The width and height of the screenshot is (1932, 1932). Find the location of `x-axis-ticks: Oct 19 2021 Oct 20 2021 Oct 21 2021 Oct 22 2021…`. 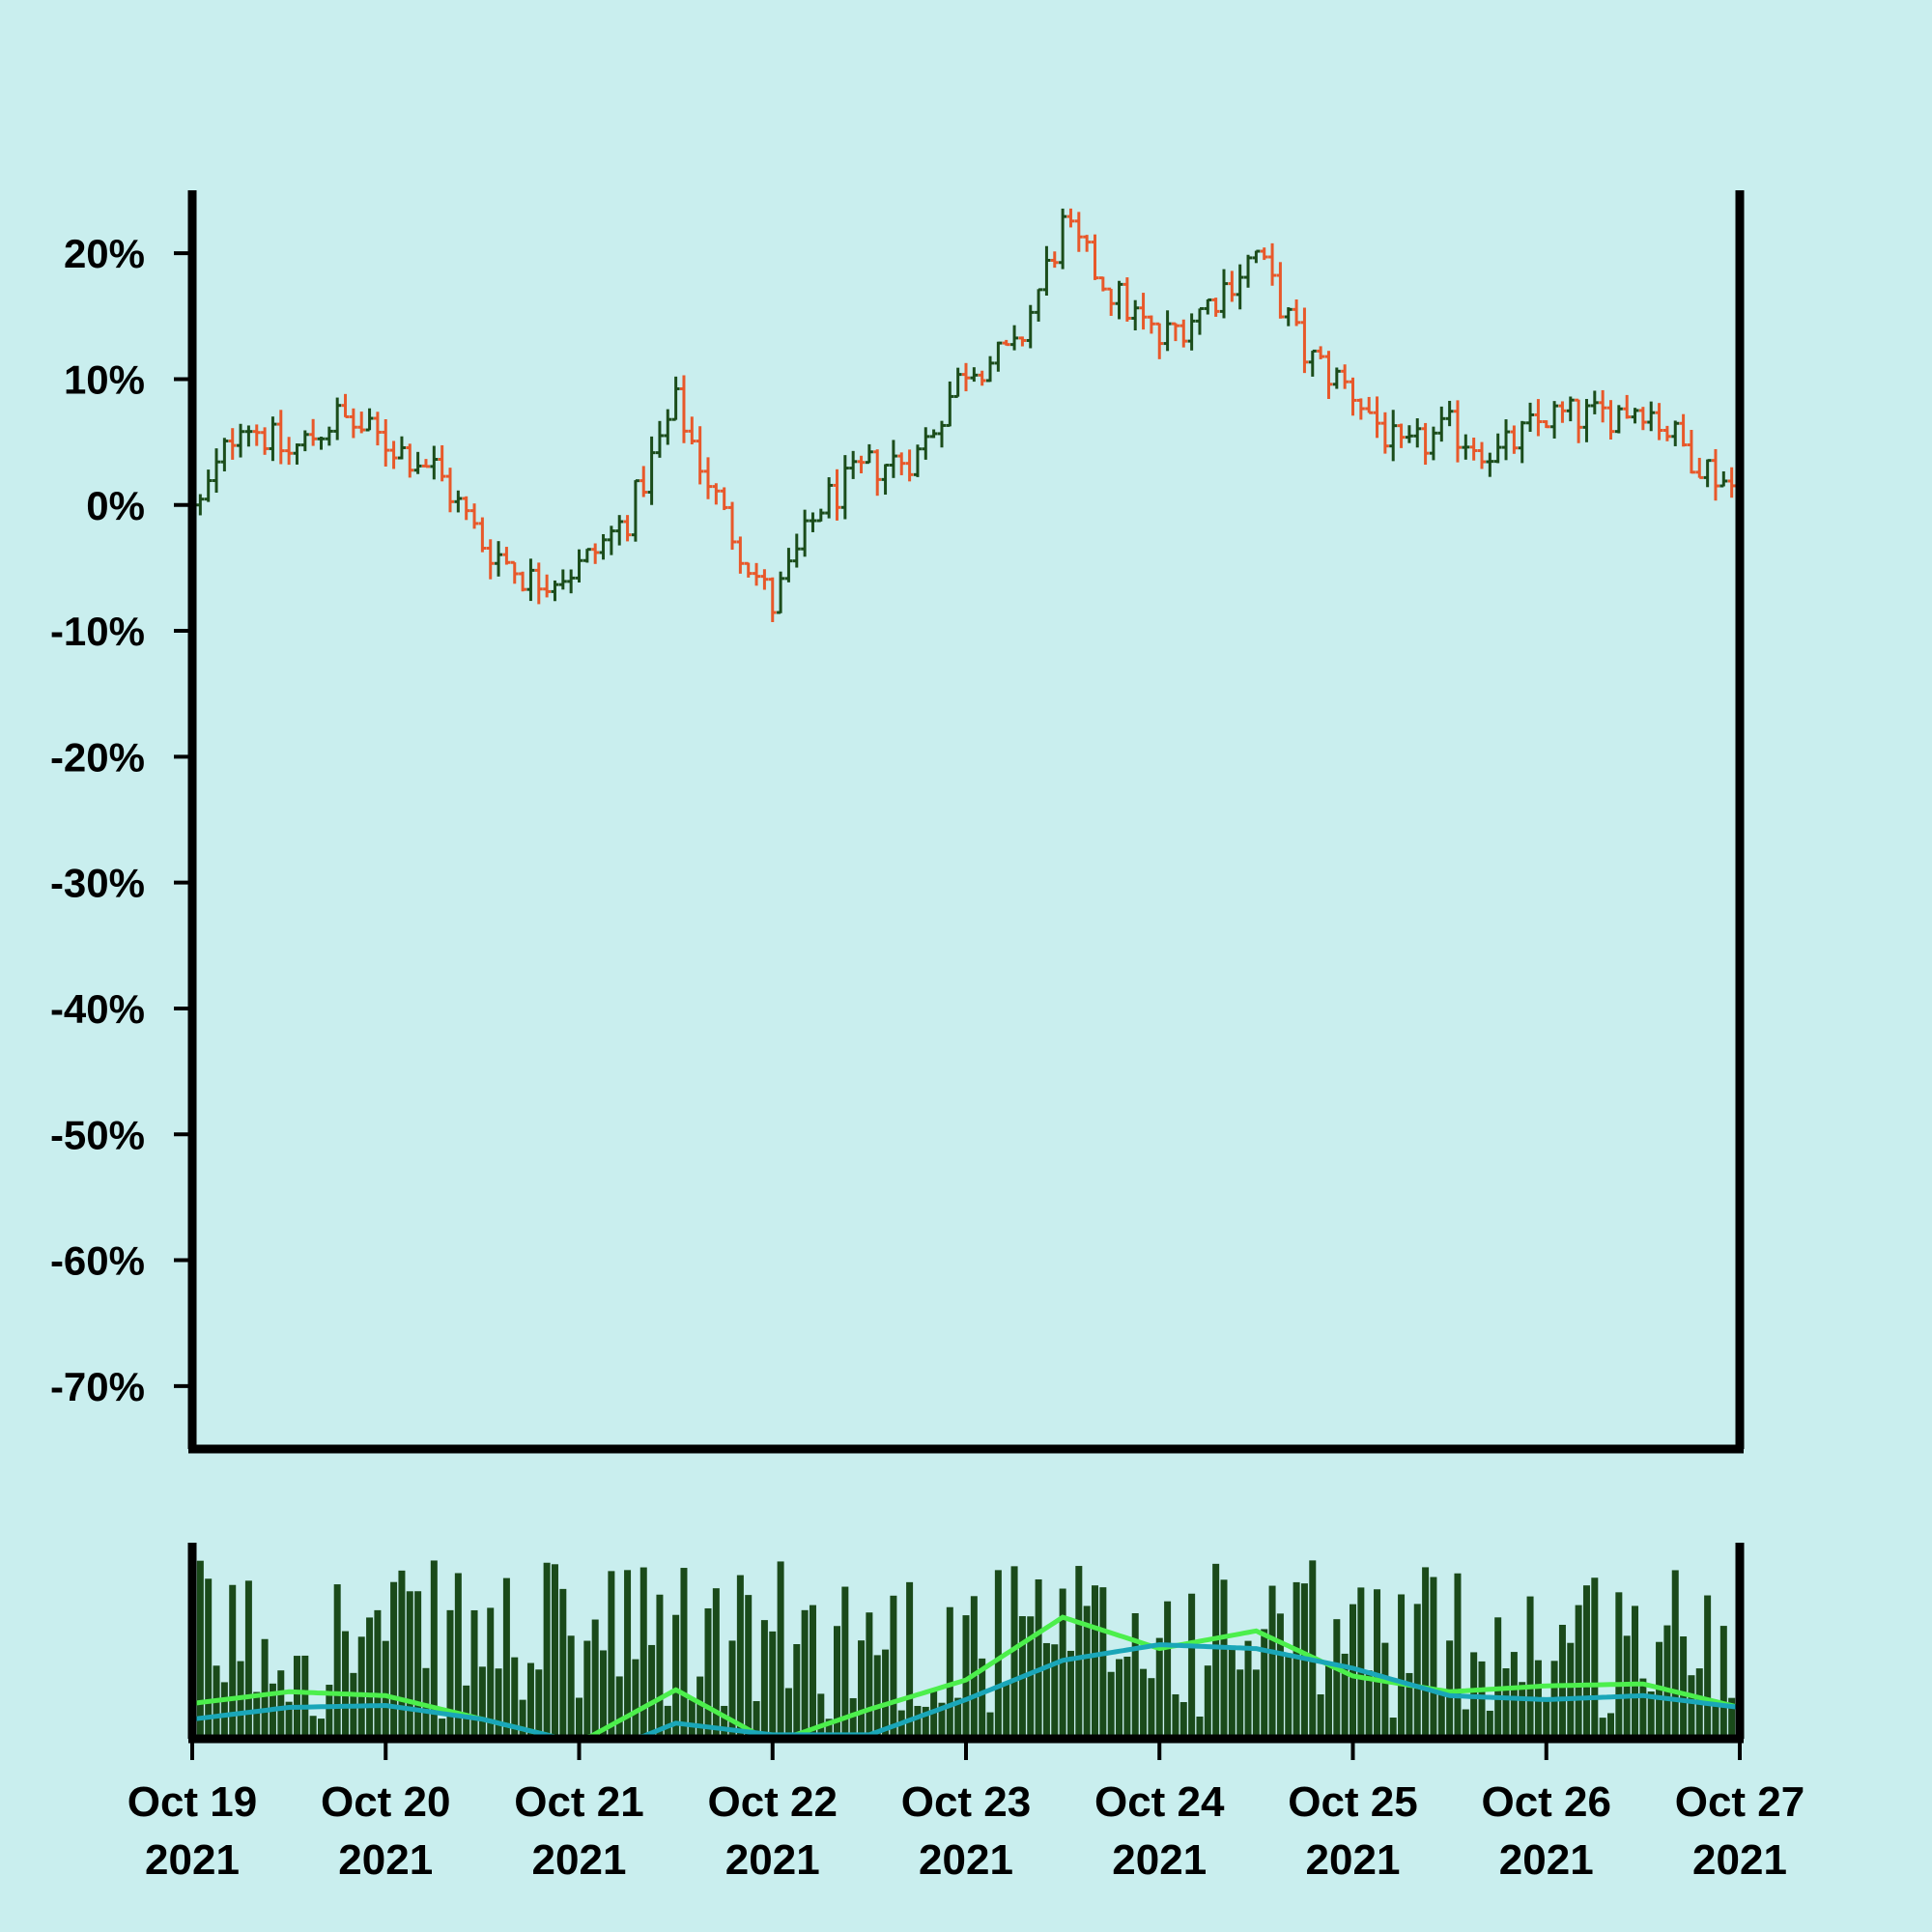

x-axis-ticks: Oct 19 2021 Oct 20 2021 Oct 21 2021 Oct 22 2021… is located at coordinates (966, 1811).